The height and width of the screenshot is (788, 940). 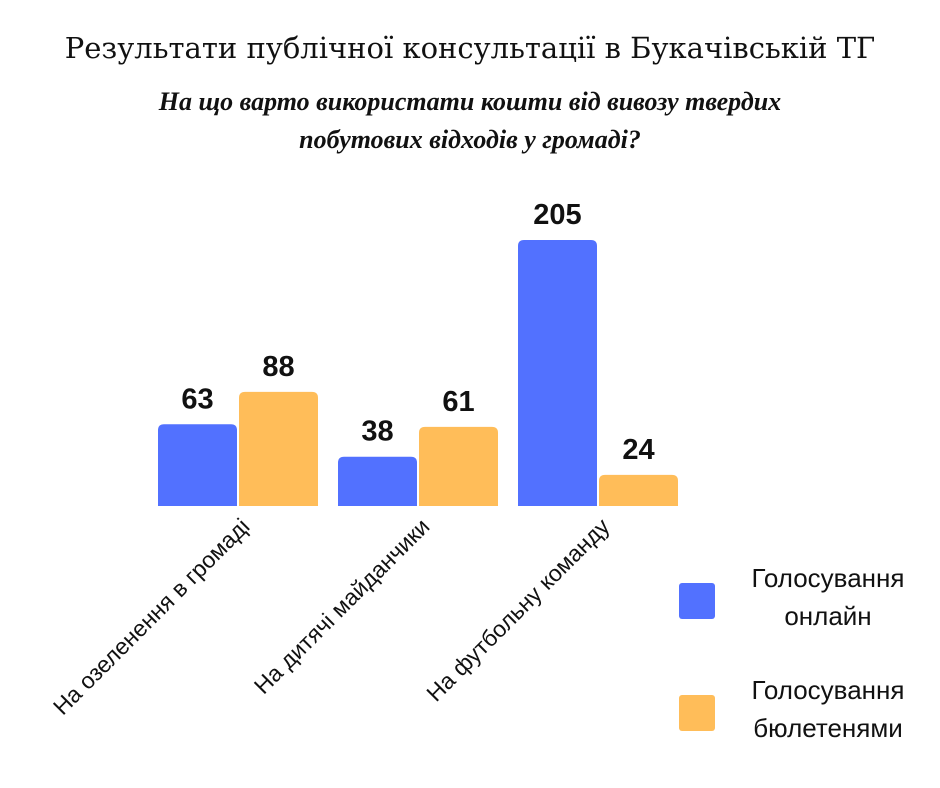 I want to click on data-label: 88, so click(x=278, y=367).